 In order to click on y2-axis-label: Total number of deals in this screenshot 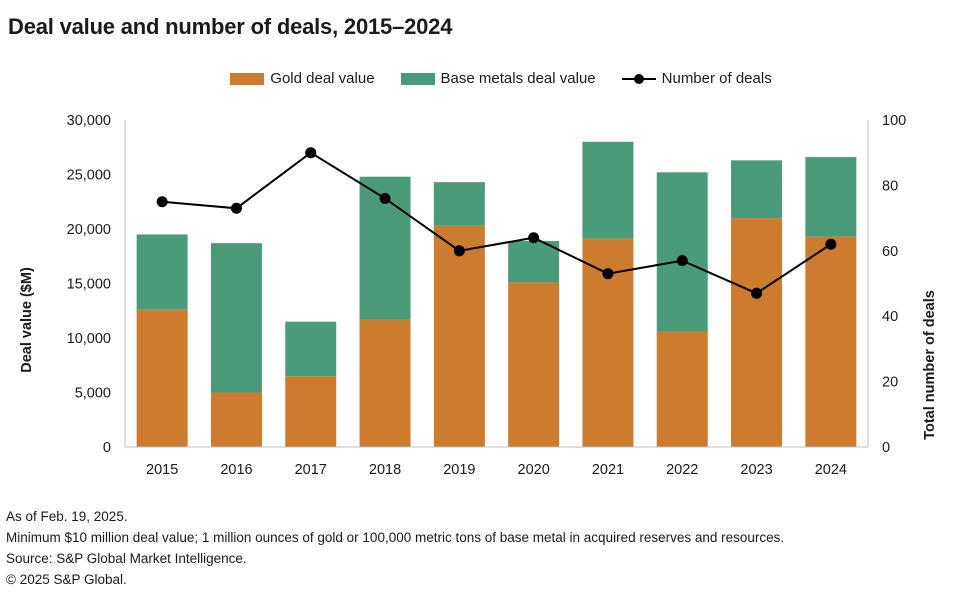, I will do `click(930, 365)`.